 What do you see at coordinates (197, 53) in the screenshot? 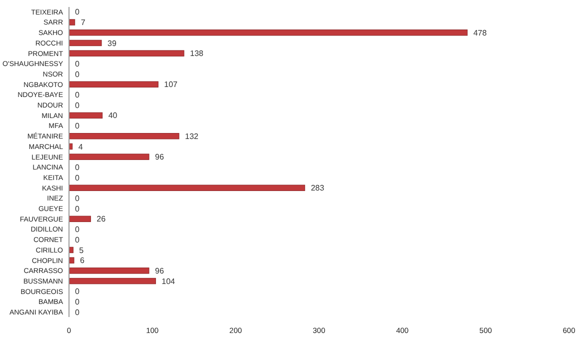
I see `data-label: 138` at bounding box center [197, 53].